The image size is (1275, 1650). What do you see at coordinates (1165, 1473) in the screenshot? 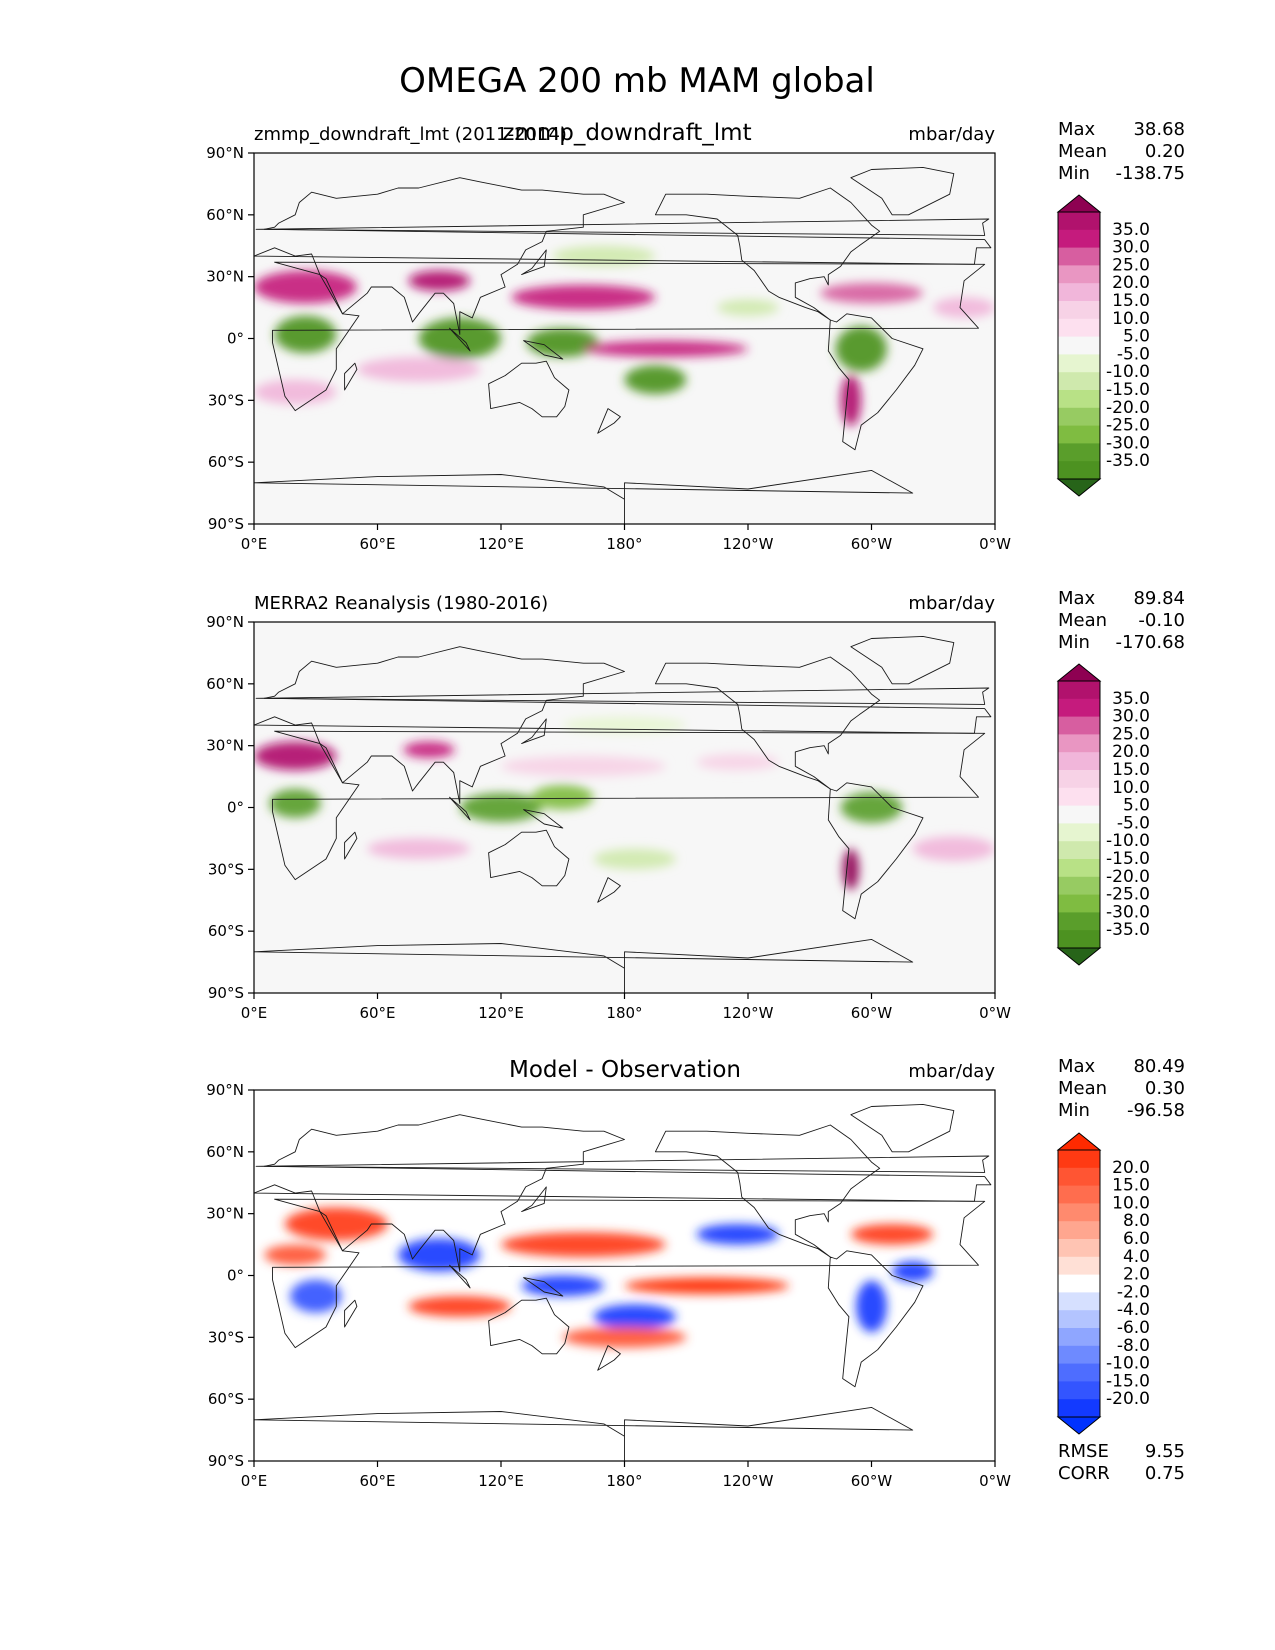
I see `panel-diff-corr-value: 0.75` at bounding box center [1165, 1473].